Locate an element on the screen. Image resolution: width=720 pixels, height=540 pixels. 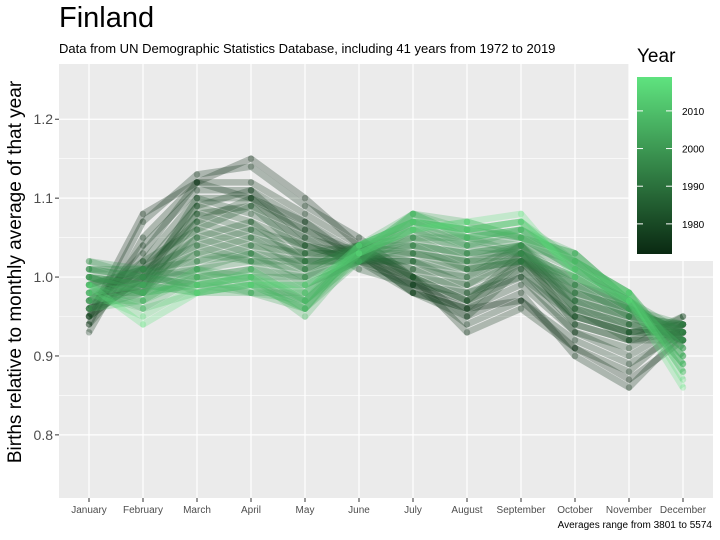
series-1996 is located at coordinates (386, 281).